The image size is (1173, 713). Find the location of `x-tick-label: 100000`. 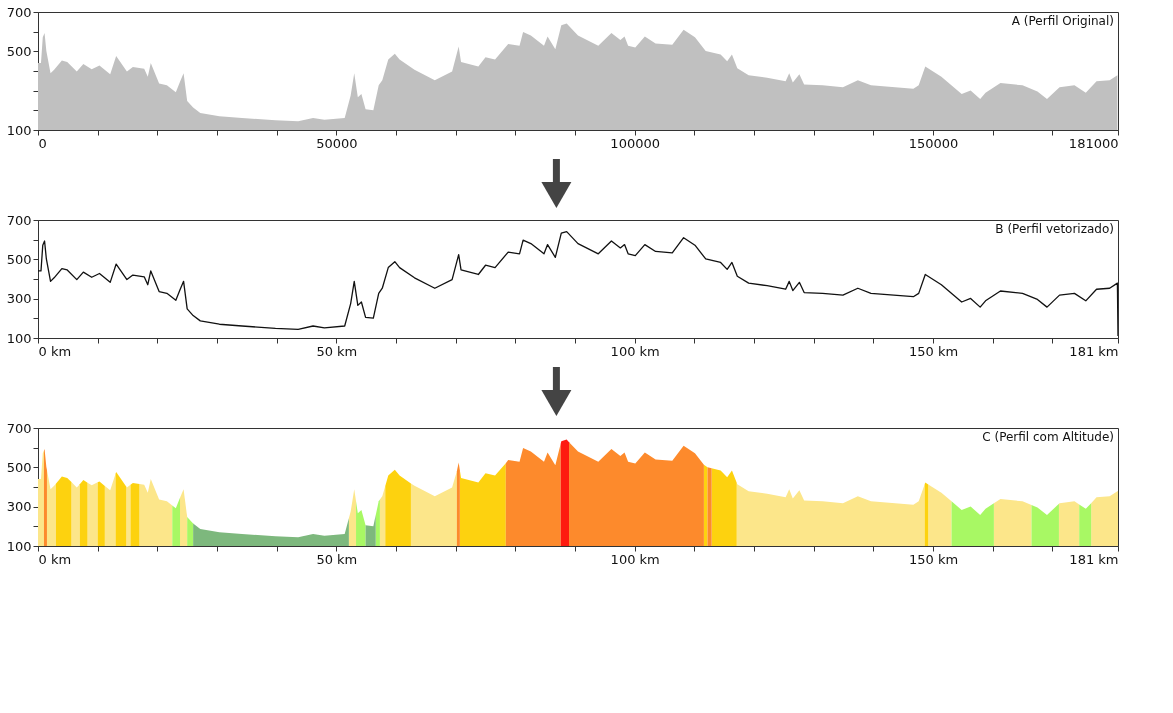

x-tick-label: 100000 is located at coordinates (635, 143).